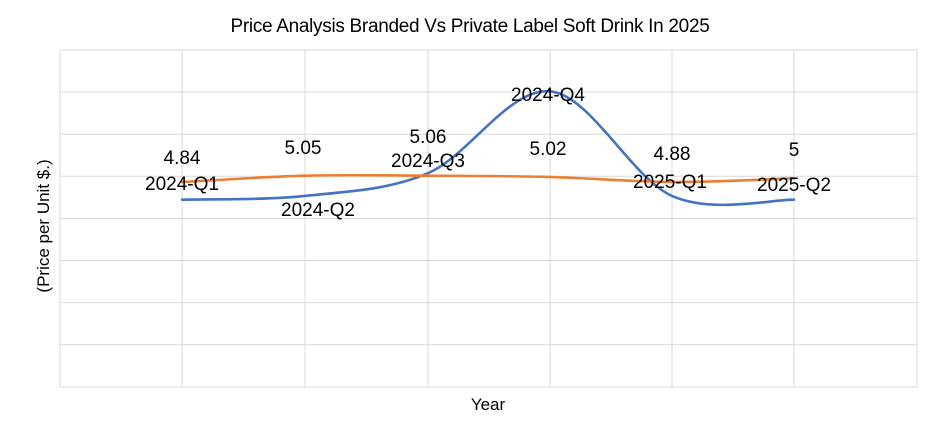 This screenshot has width=940, height=426. What do you see at coordinates (548, 95) in the screenshot?
I see `category-label: 2024-Q4` at bounding box center [548, 95].